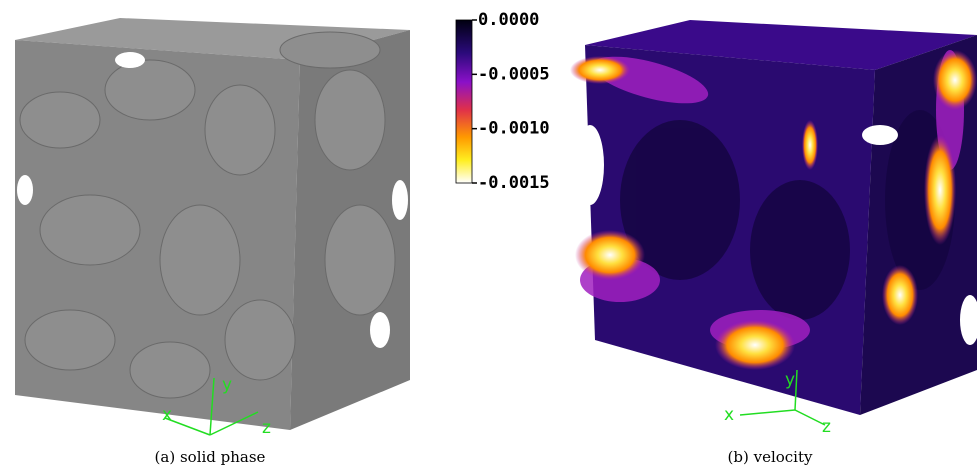  Describe the element at coordinates (782, 397) in the screenshot. I see `axes-triad-b` at that location.